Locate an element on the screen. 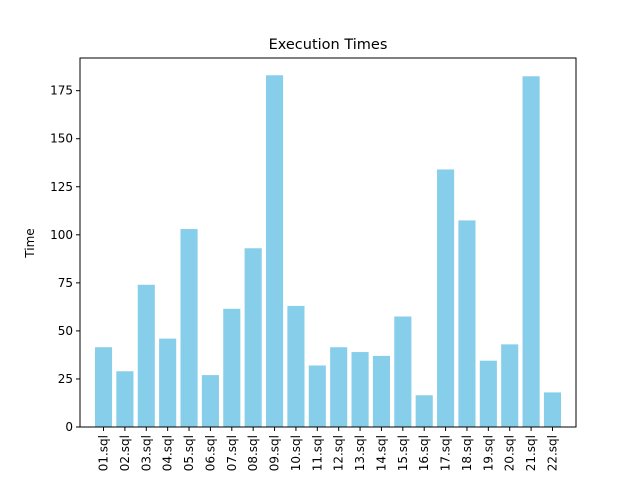  x-tick-label: 17.sql is located at coordinates (446, 453).